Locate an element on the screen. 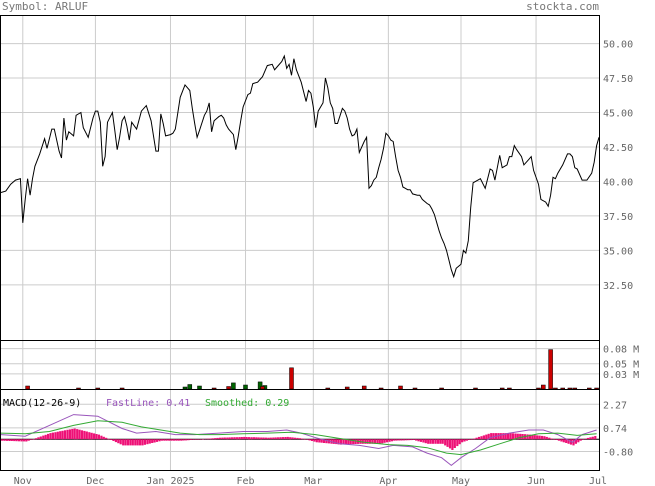 The image size is (655, 486). volume-panel is located at coordinates (300, 365).